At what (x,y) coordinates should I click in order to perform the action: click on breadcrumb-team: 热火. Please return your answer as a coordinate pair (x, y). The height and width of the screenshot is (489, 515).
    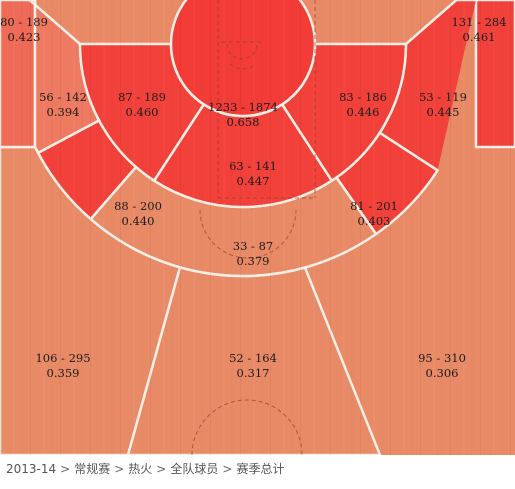
    Looking at the image, I should click on (140, 469).